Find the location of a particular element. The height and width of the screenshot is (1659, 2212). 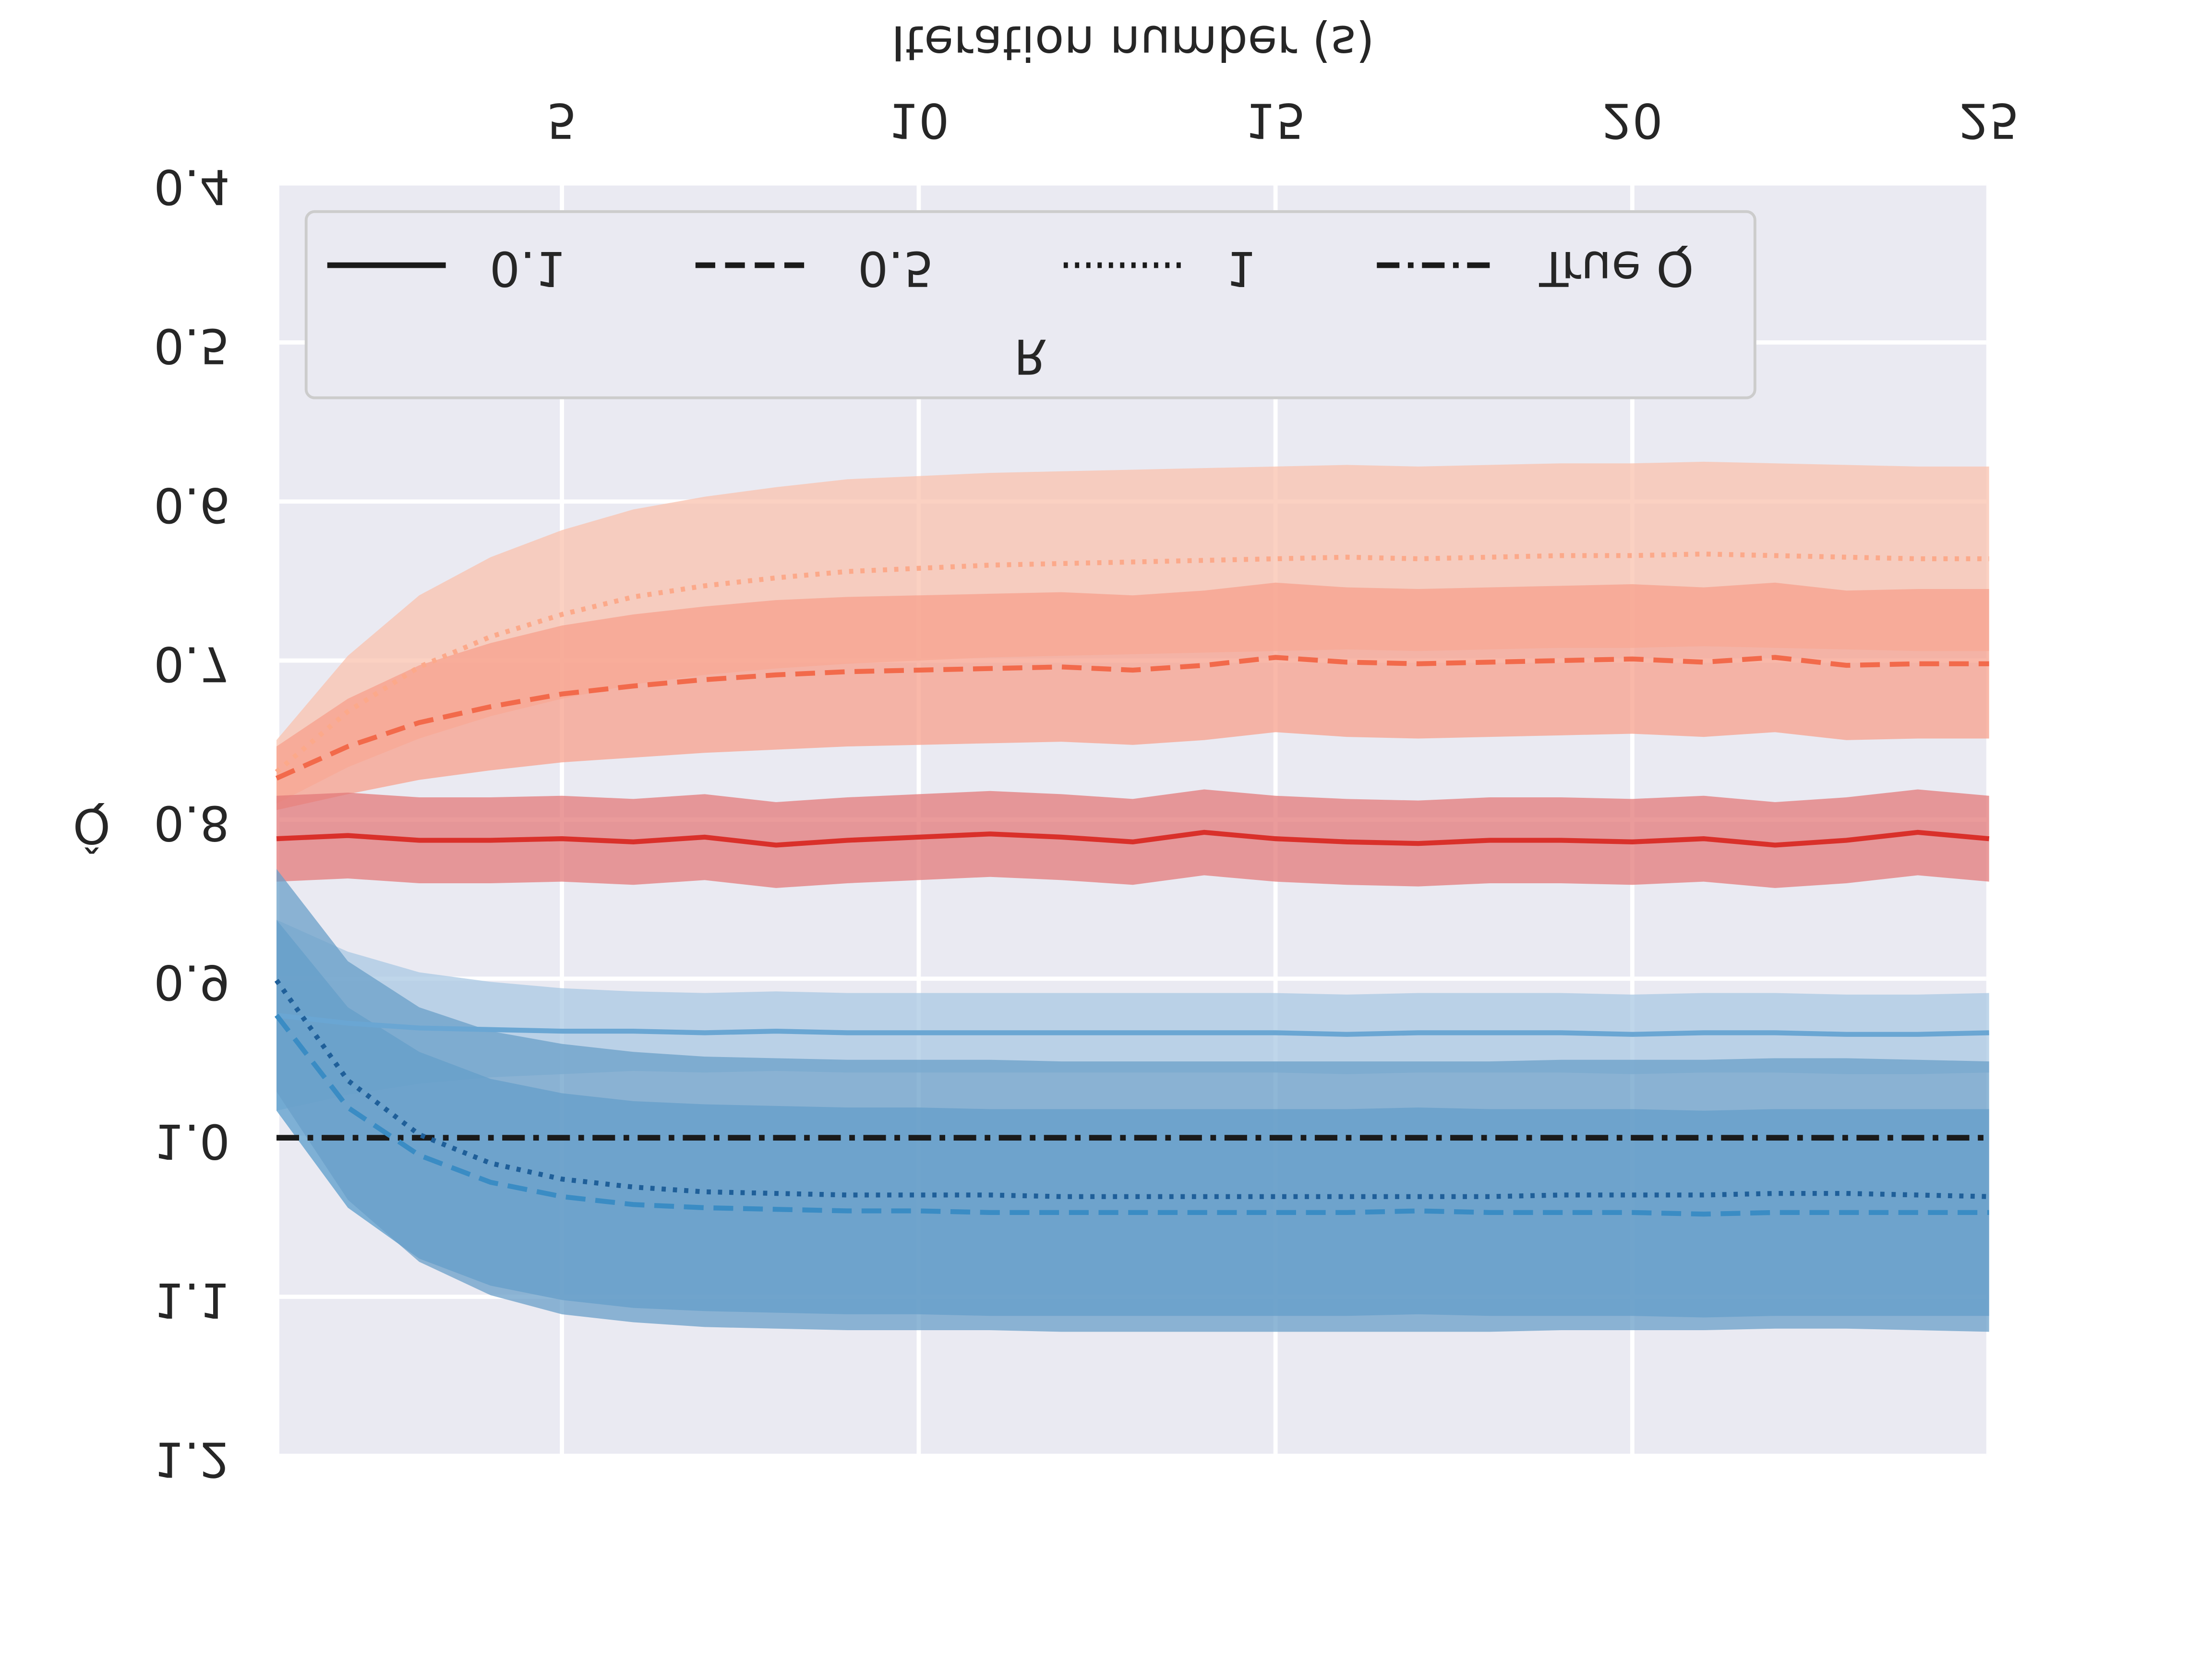

x-tick-label: 5 is located at coordinates (562, 121).